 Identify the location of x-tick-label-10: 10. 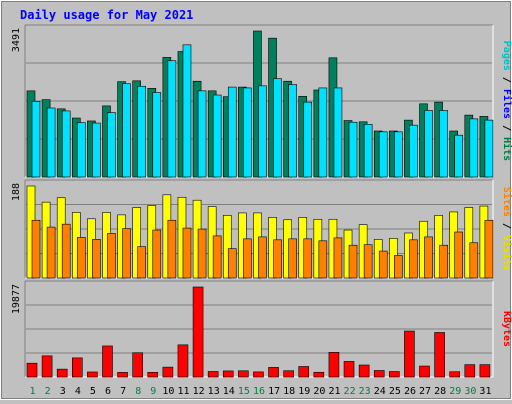
(168, 391).